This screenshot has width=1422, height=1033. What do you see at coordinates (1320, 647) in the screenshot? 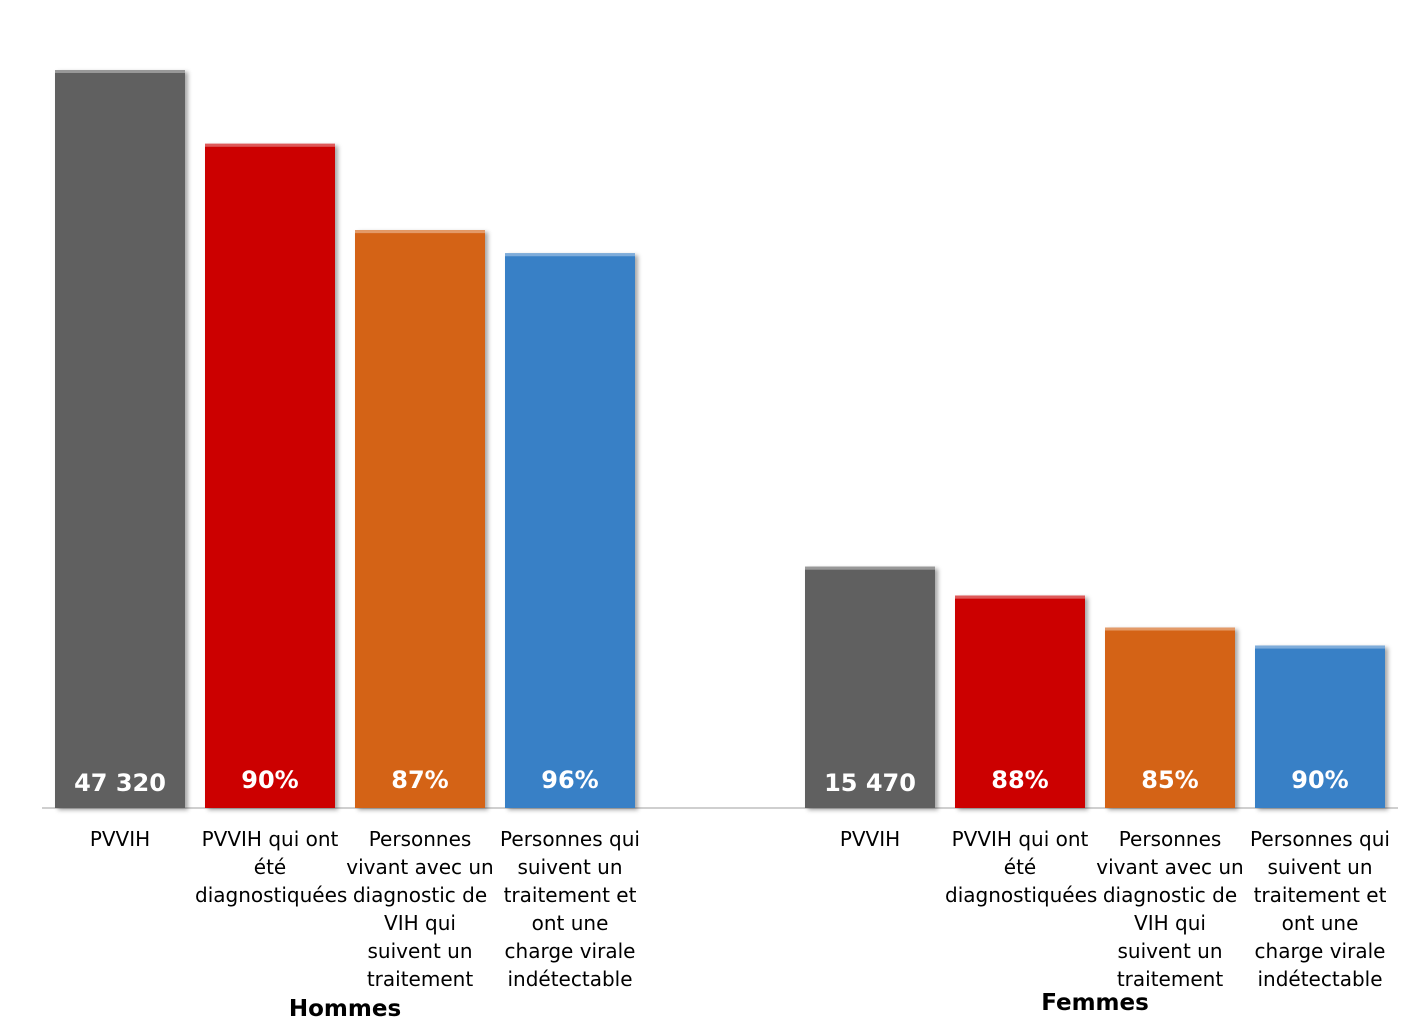
I see `bar-femmes-4-highlight` at bounding box center [1320, 647].